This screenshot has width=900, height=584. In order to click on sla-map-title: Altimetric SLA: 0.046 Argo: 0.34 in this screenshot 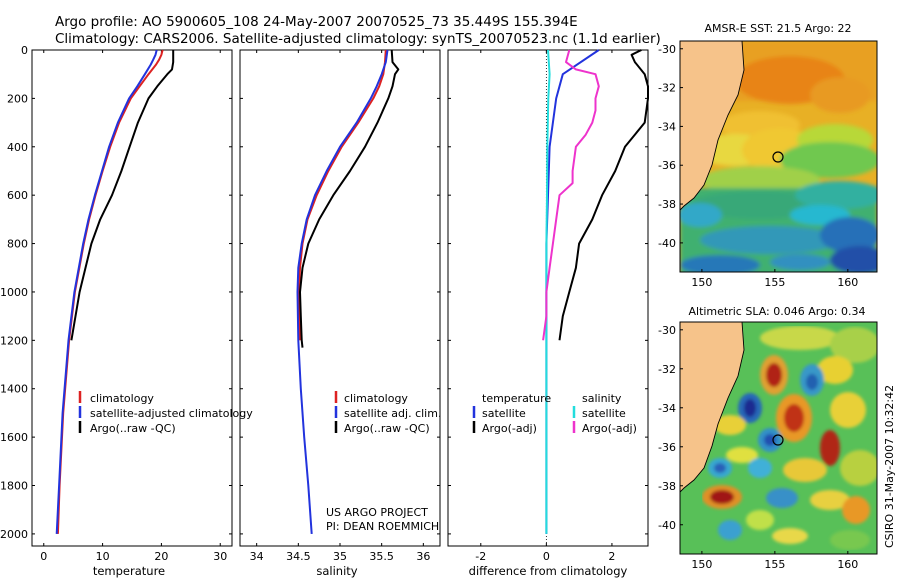, I will do `click(776, 311)`.